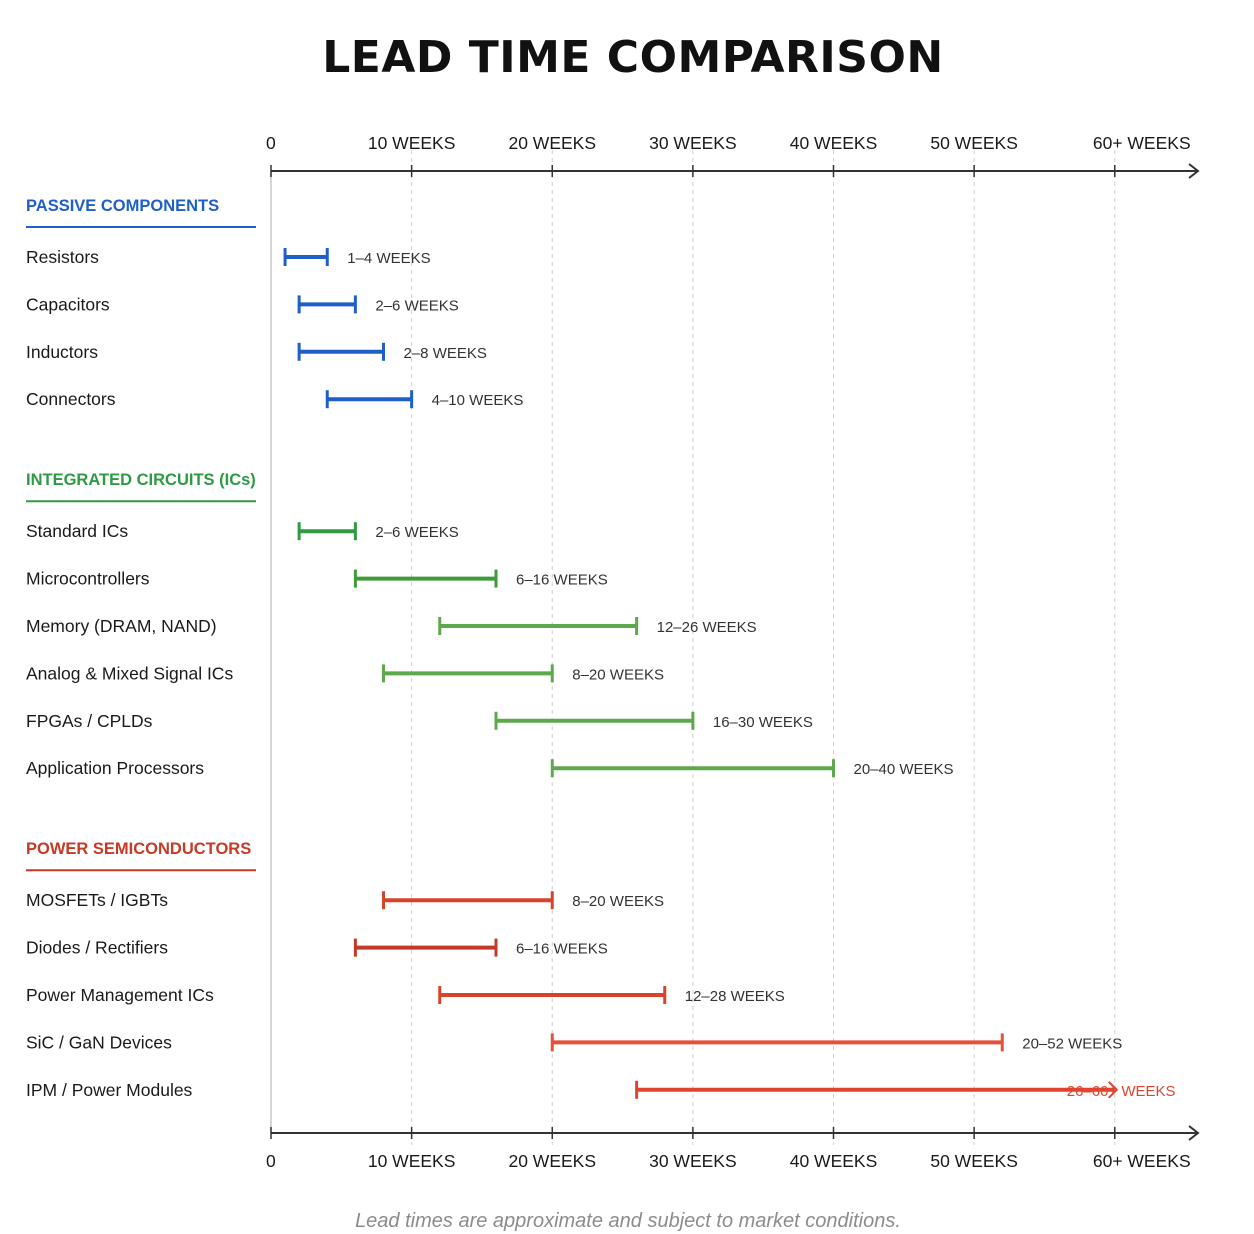 The width and height of the screenshot is (1254, 1234). What do you see at coordinates (1113, 1090) in the screenshot?
I see `range-arrow-end` at bounding box center [1113, 1090].